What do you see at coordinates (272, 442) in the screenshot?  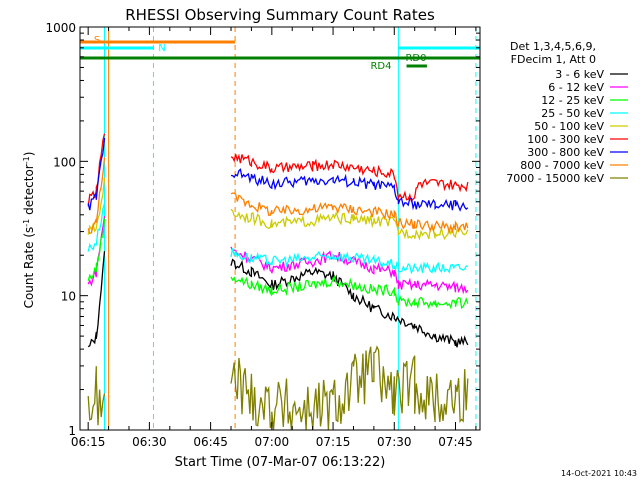 I see `x-tick-label-3: 07:00` at bounding box center [272, 442].